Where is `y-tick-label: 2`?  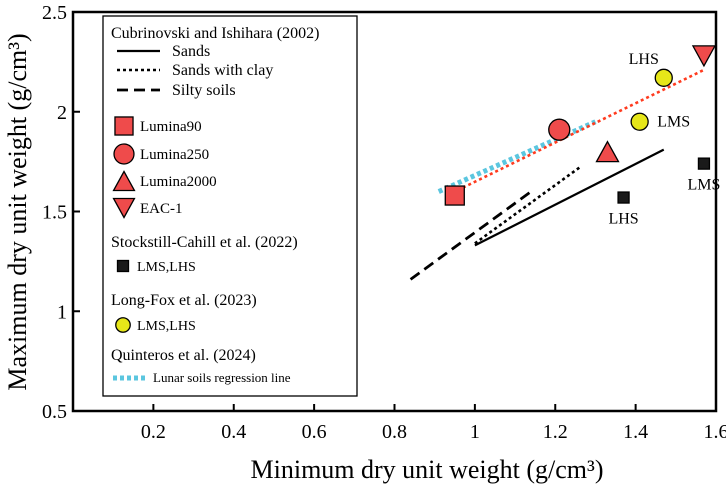 y-tick-label: 2 is located at coordinates (62, 113).